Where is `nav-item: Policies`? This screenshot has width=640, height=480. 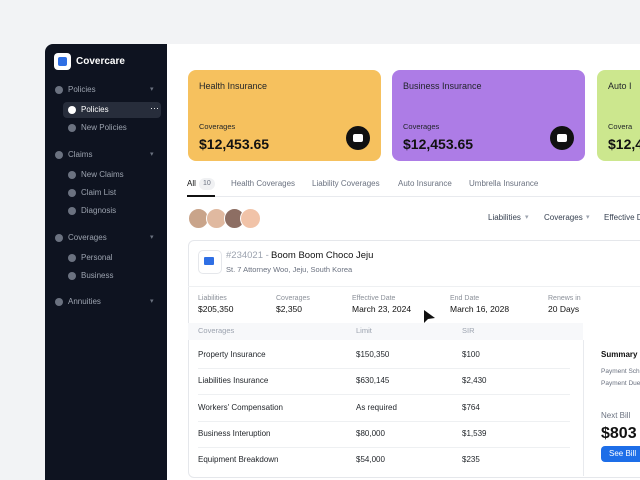
nav-item: Policies is located at coordinates (95, 109).